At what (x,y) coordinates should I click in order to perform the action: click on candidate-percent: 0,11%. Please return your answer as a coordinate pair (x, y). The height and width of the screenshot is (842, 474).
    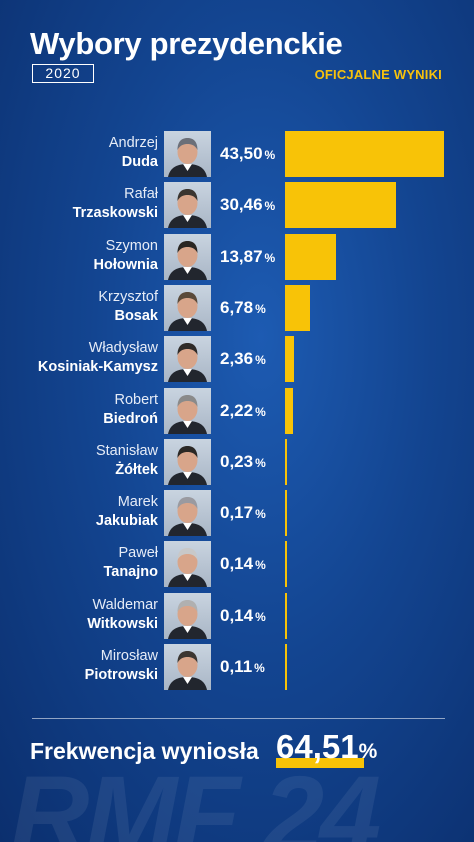
    Looking at the image, I should click on (242, 667).